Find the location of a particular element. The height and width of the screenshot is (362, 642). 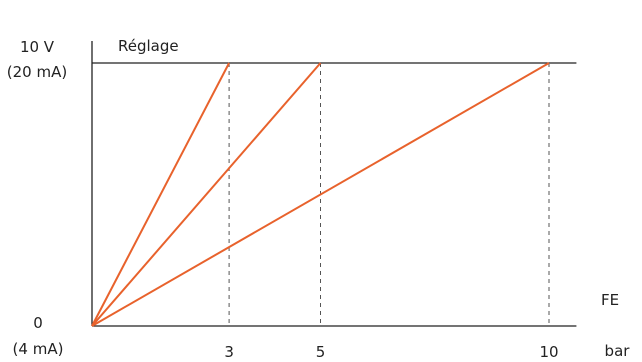

x-tick-label-3: 3 is located at coordinates (229, 352).